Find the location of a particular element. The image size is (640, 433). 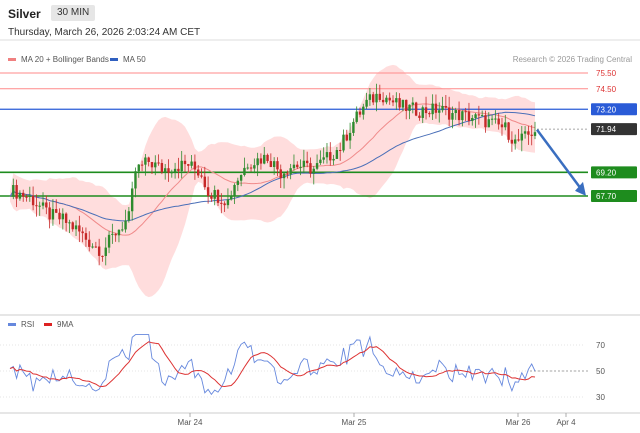

legend-swatch-ma20 is located at coordinates (12, 59).